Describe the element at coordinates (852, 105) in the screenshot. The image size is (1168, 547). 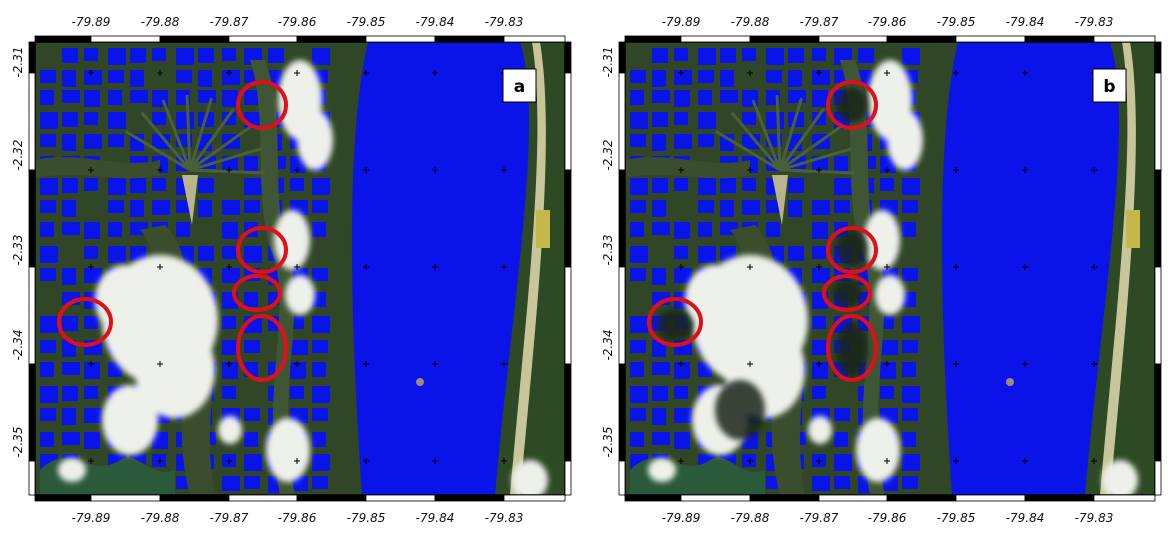
I see `cloud-shadow` at that location.